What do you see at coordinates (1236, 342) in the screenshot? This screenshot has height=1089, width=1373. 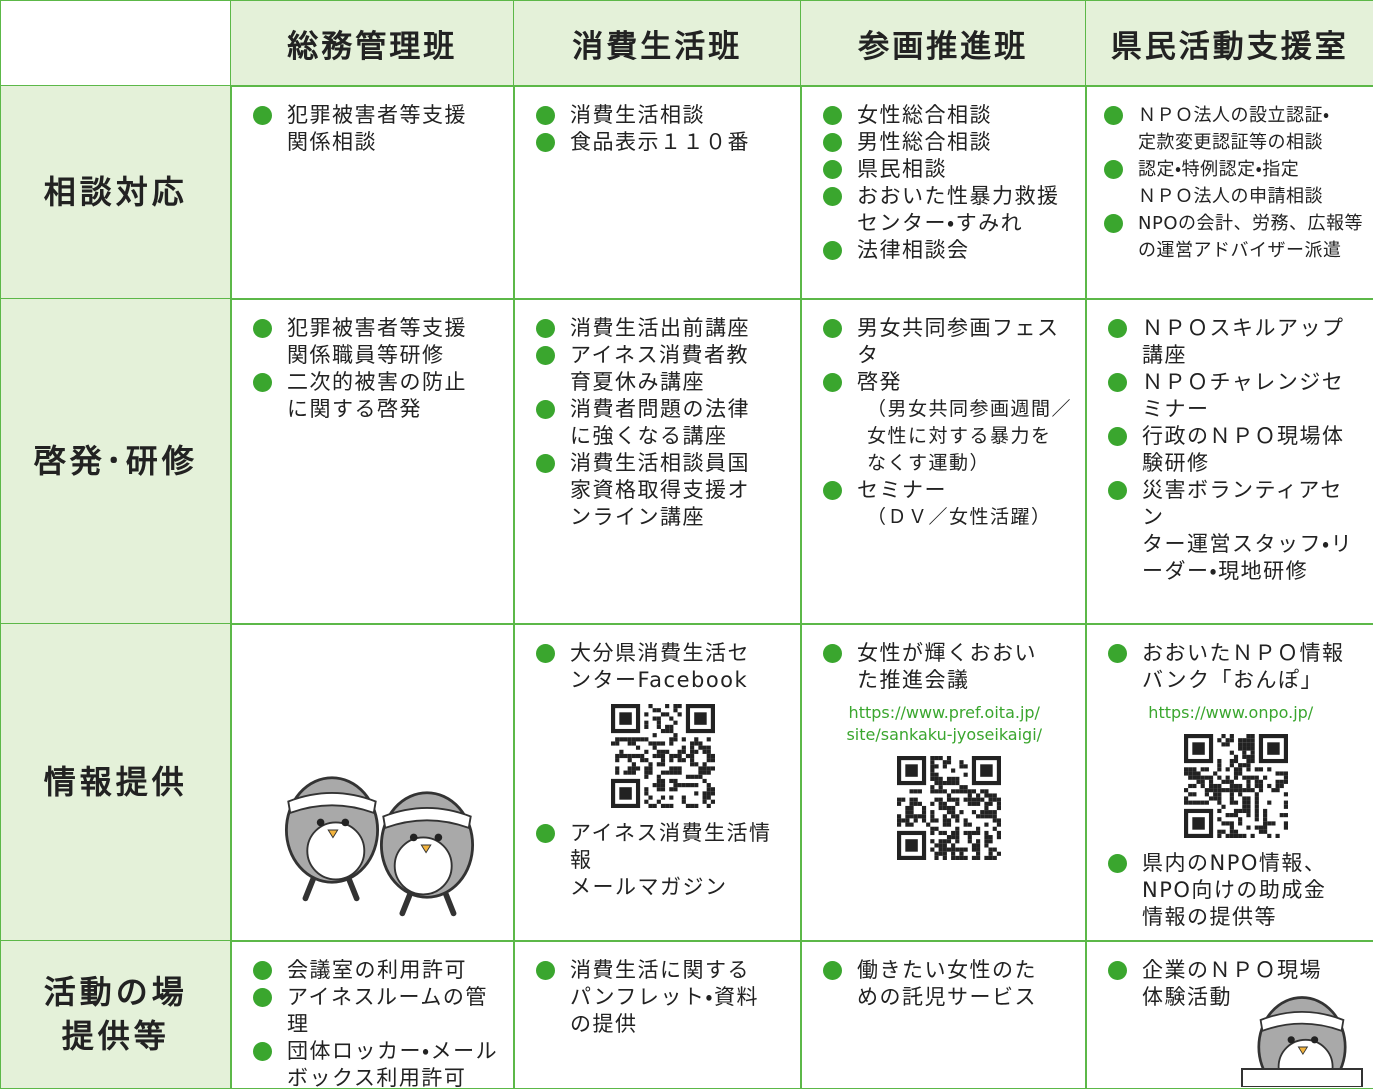 I see `list-item: ＮＰＯスキルアップ 講座` at bounding box center [1236, 342].